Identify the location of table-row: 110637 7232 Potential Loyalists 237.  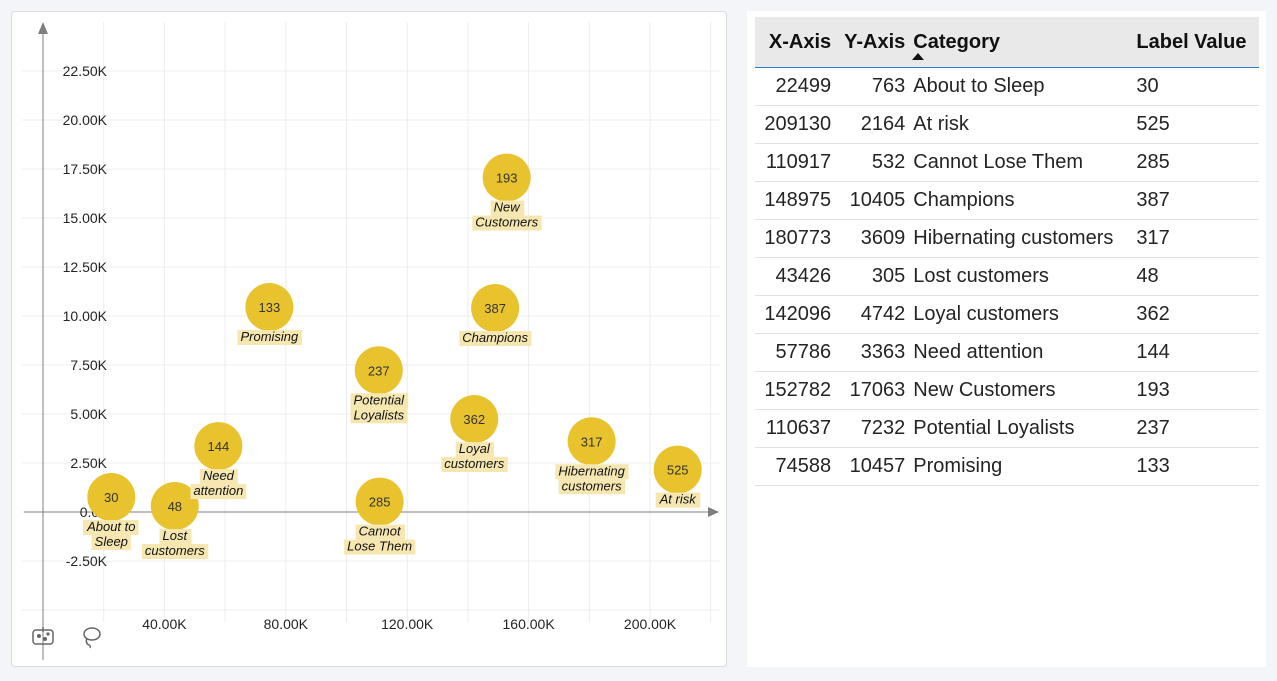
(1007, 428).